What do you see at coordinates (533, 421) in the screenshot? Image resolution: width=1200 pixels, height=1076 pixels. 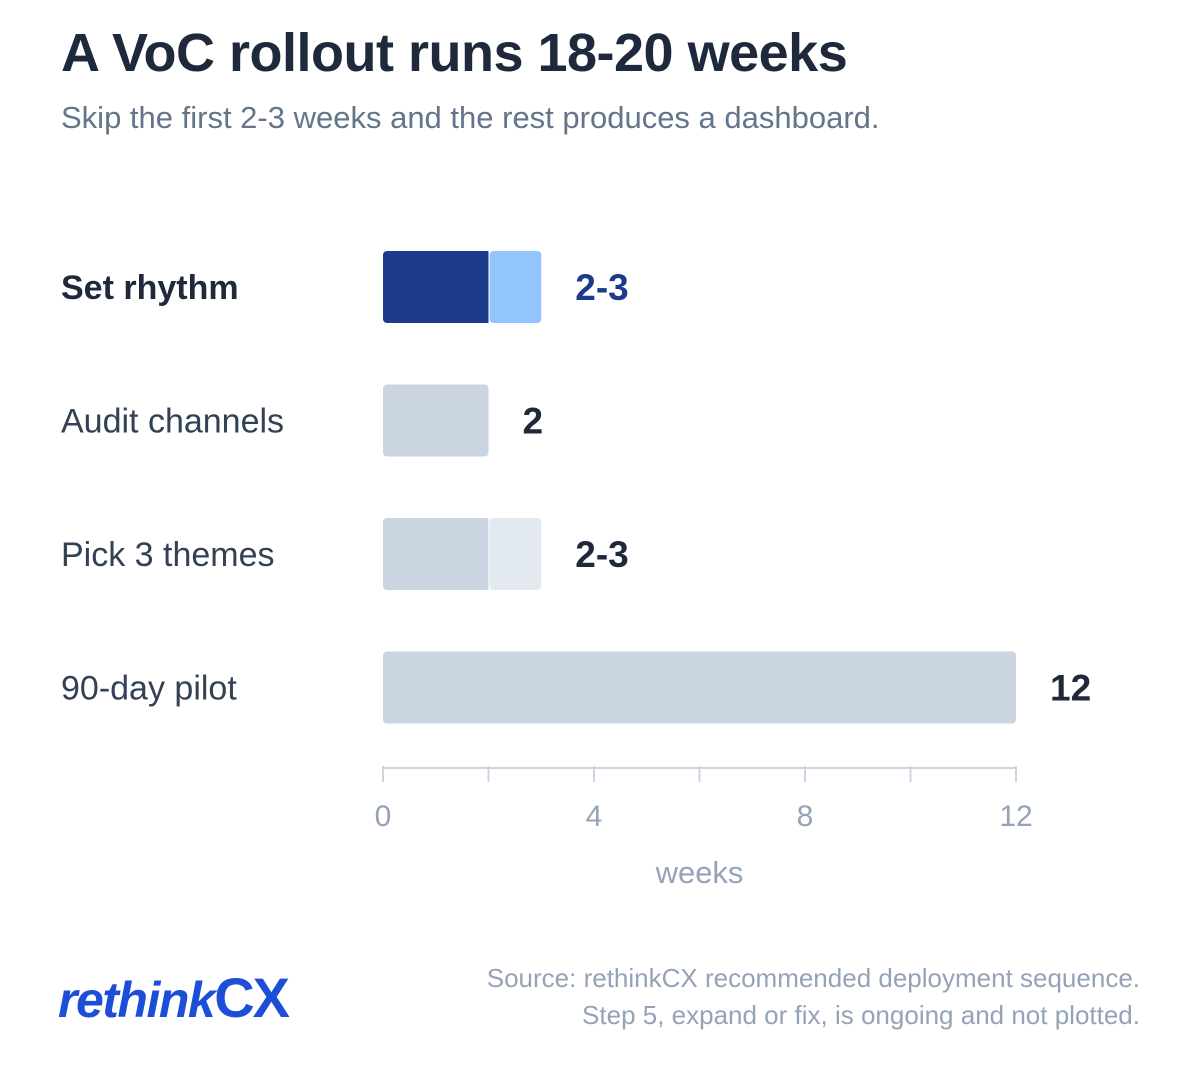 I see `data-label: 2` at bounding box center [533, 421].